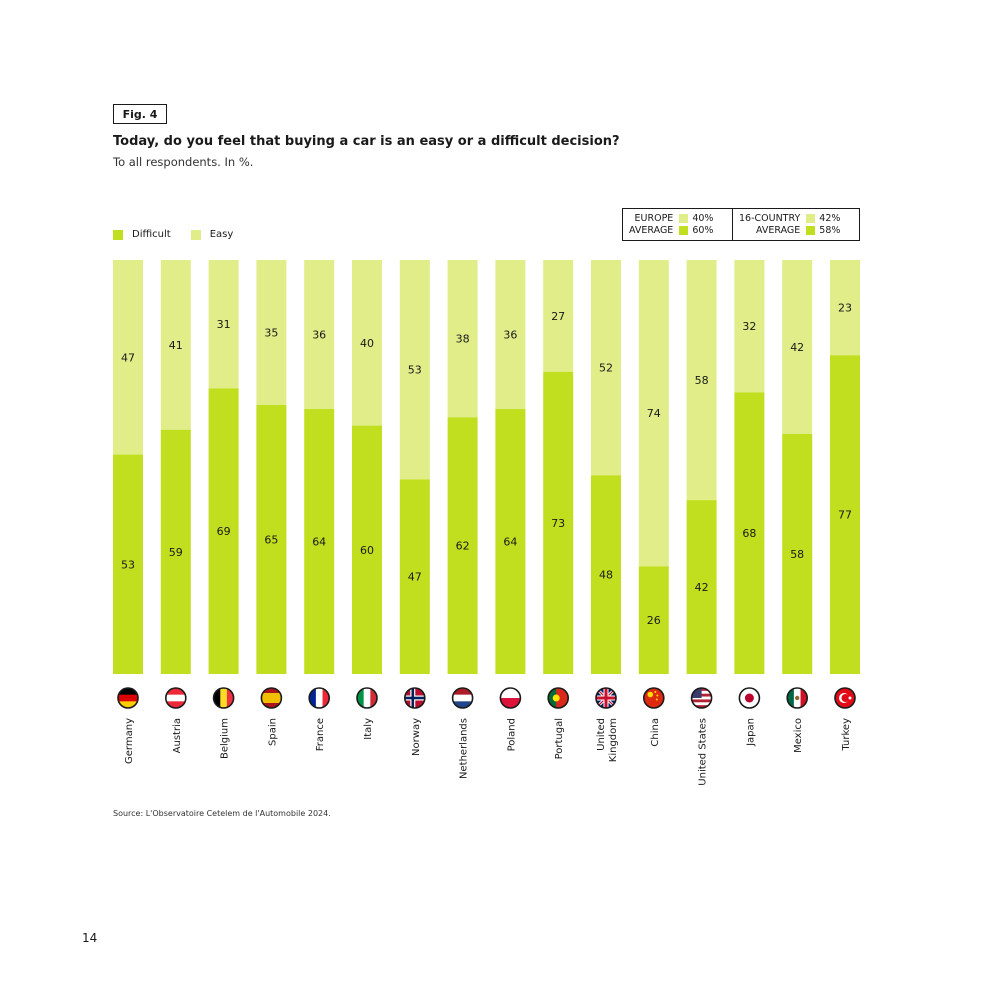  What do you see at coordinates (415, 370) in the screenshot?
I see `data-label-easy-norway: 53` at bounding box center [415, 370].